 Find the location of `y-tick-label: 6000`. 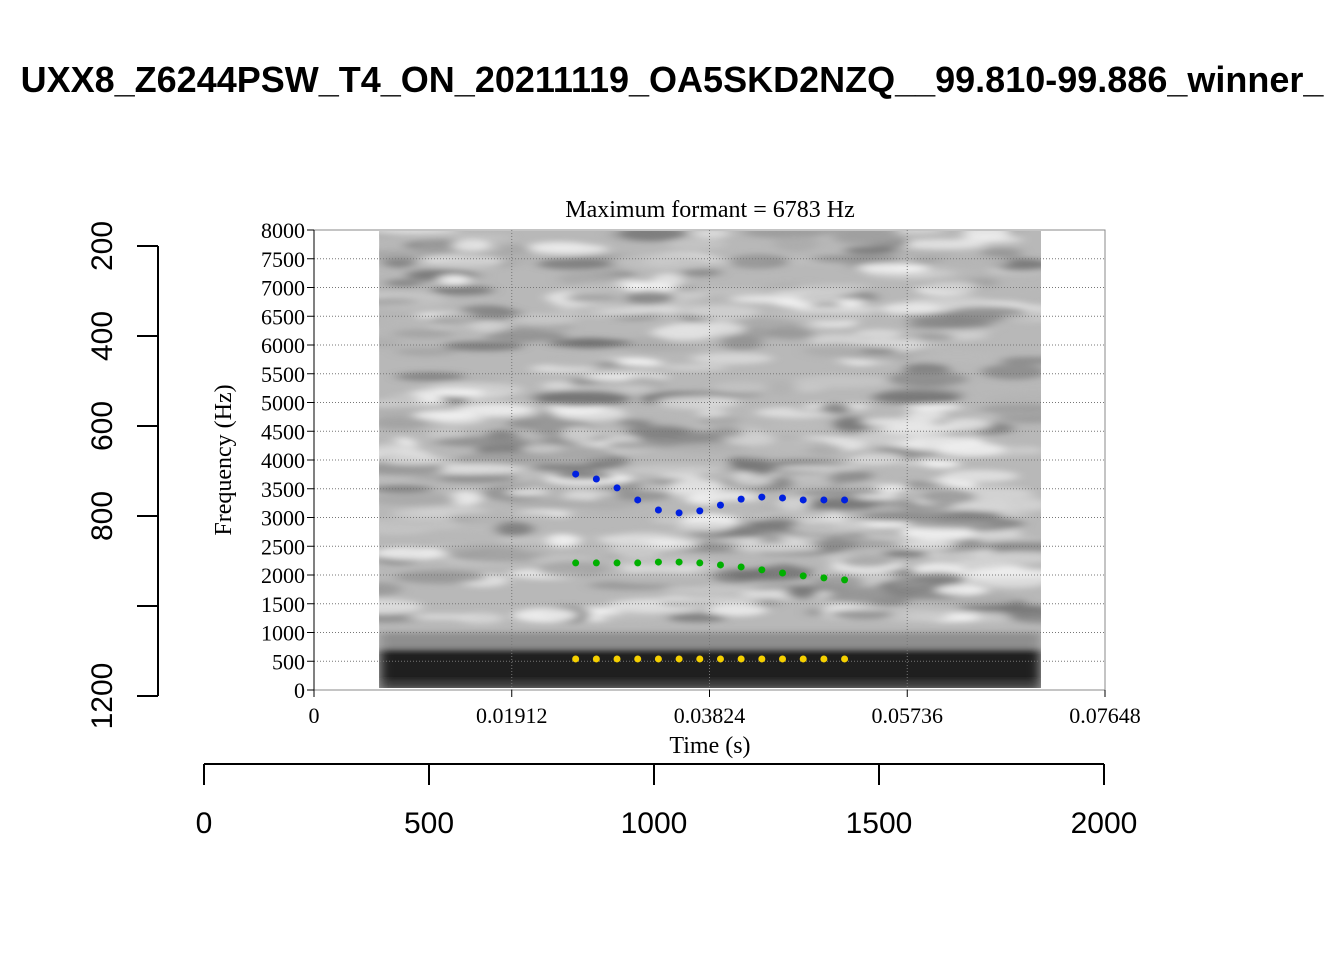

y-tick-label: 6000 is located at coordinates (283, 345).